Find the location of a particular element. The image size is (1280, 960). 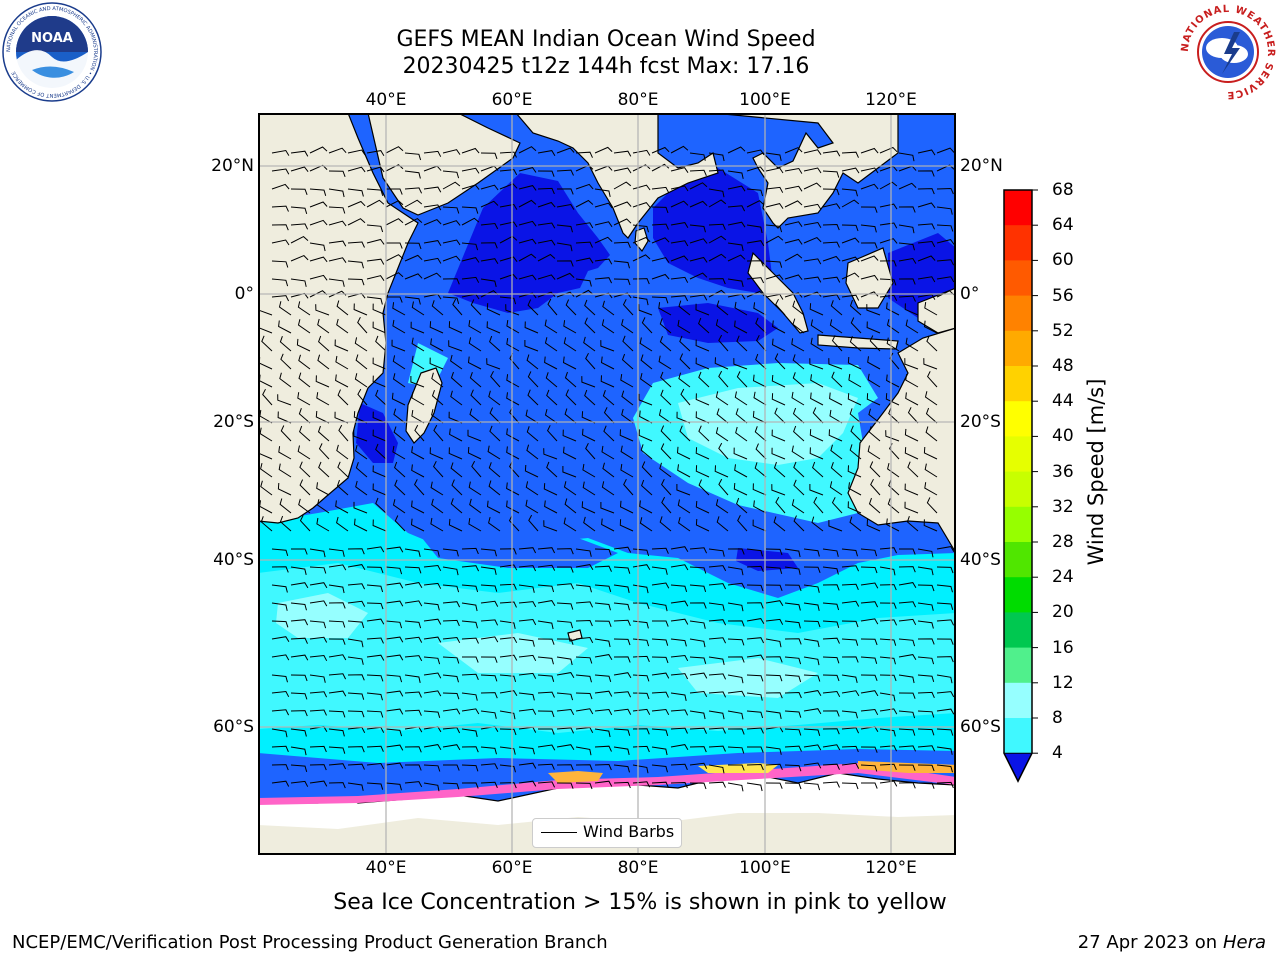

y-tick-left-60s: 60°S is located at coordinates (233, 727).